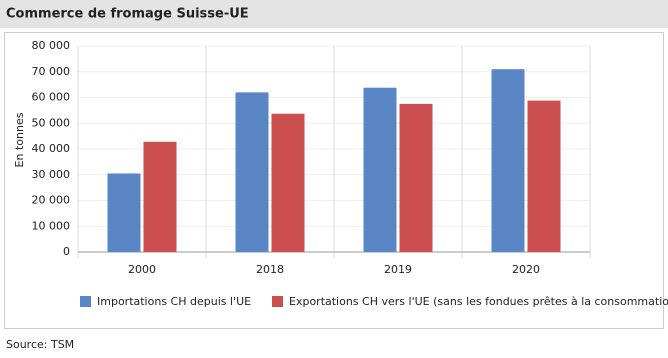  What do you see at coordinates (127, 14) in the screenshot?
I see `chart-title: Commerce de fromage Suisse-UE` at bounding box center [127, 14].